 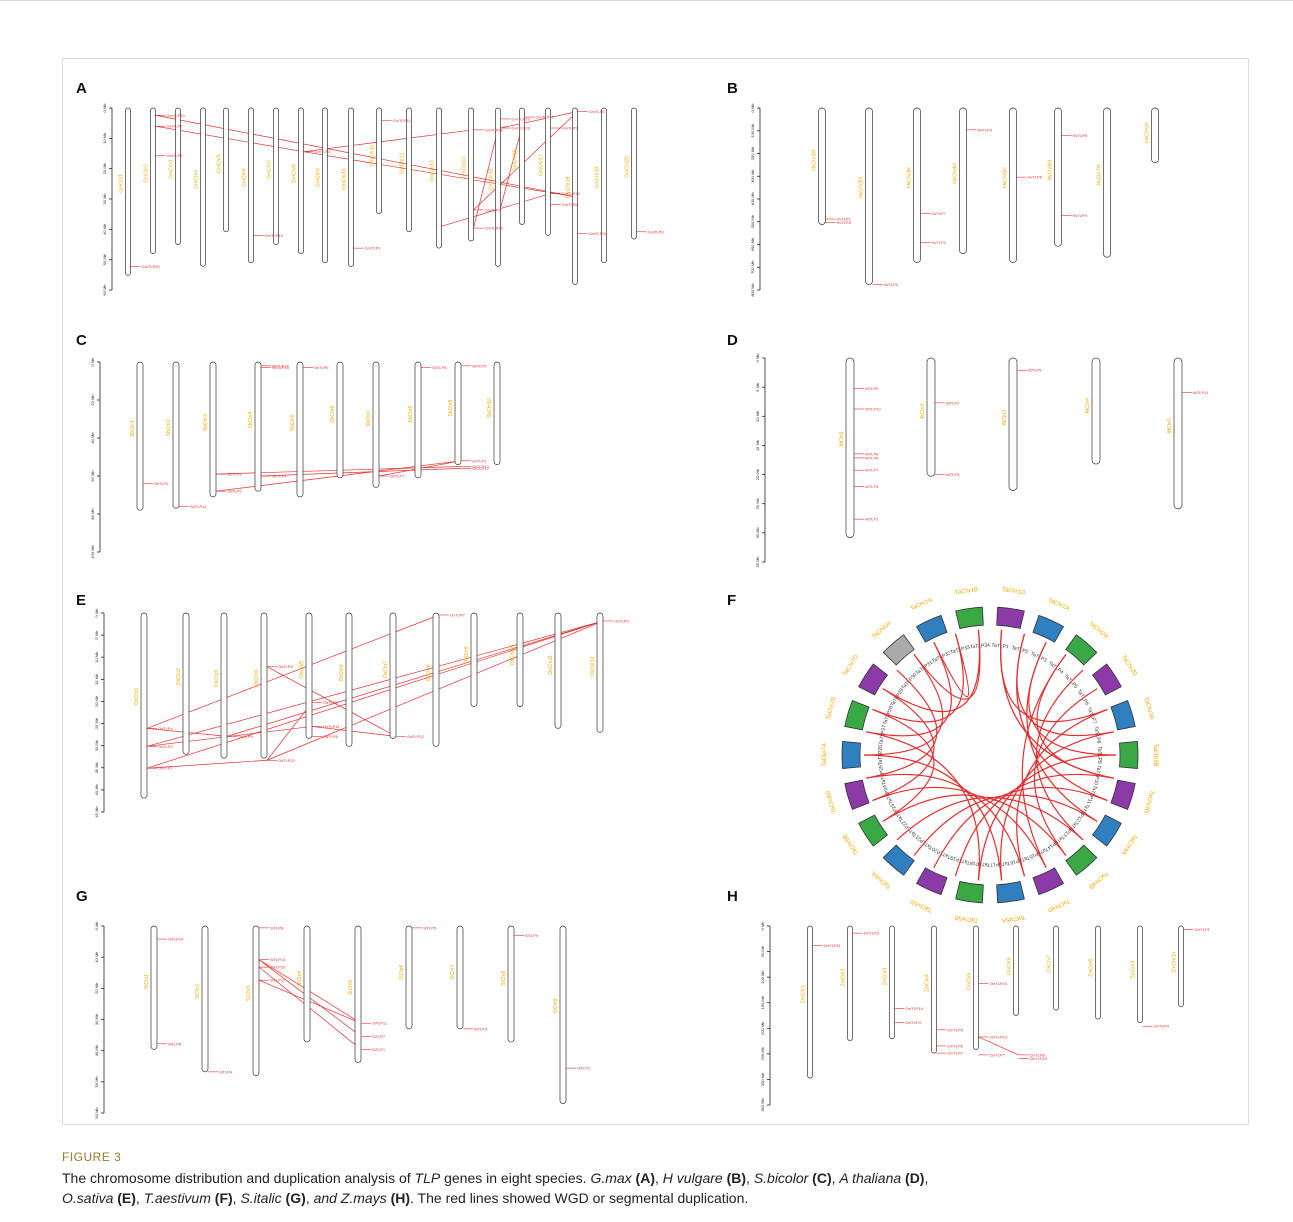 What do you see at coordinates (569, 187) in the screenshot?
I see `chromosome-label-a: GmChr18` at bounding box center [569, 187].